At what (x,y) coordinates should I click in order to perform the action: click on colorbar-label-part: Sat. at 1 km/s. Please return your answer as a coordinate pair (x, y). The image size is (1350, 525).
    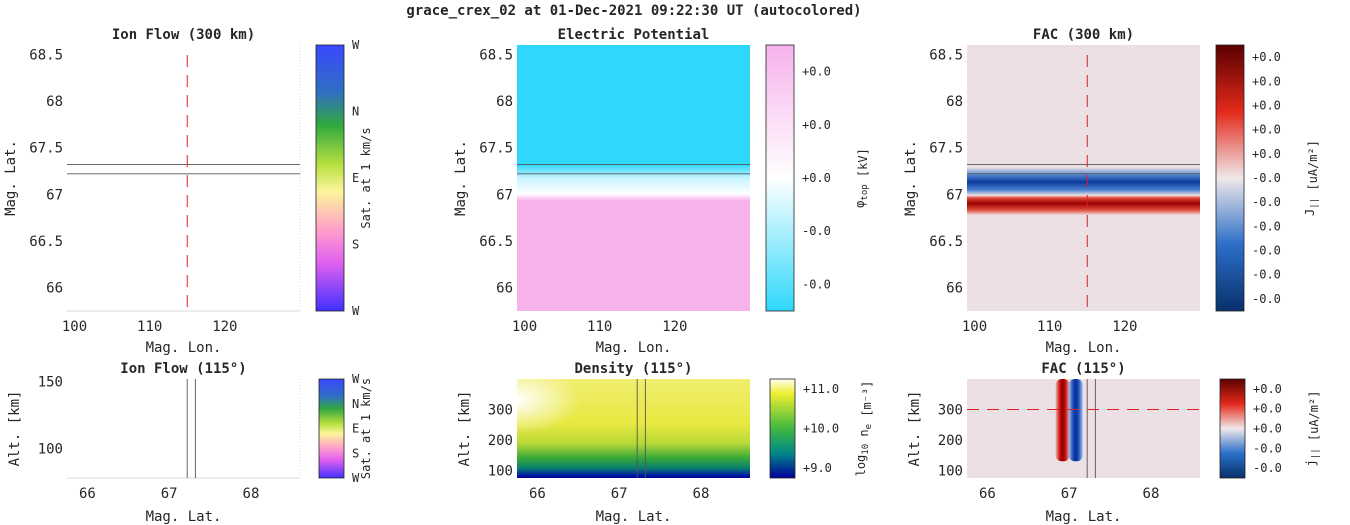
    Looking at the image, I should click on (366, 177).